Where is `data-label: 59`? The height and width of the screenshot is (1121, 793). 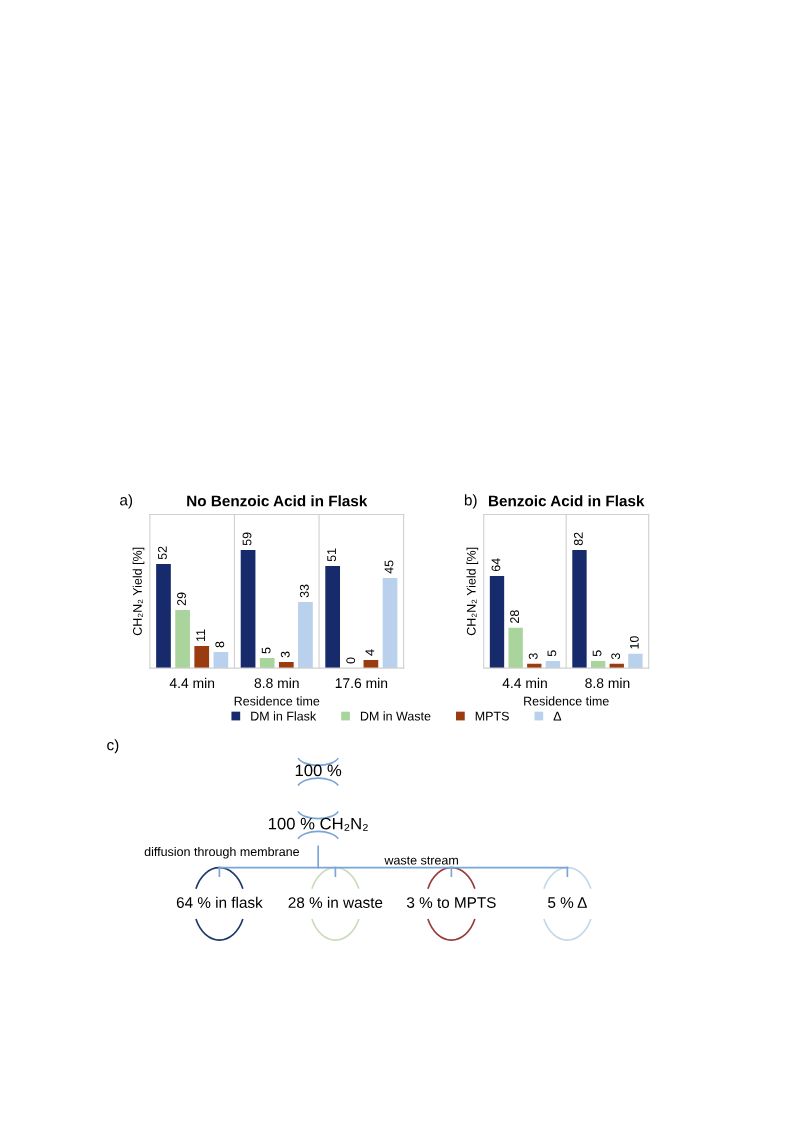
data-label: 59 is located at coordinates (247, 539).